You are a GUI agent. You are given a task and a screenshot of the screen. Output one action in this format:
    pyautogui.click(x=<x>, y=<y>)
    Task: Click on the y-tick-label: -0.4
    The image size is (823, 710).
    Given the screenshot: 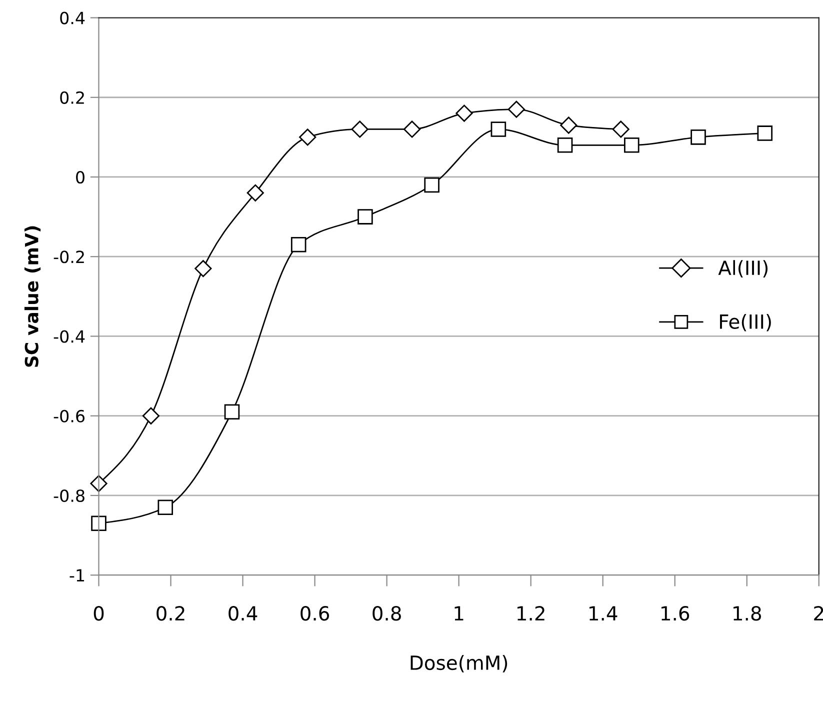 What is the action you would take?
    pyautogui.click(x=69, y=336)
    